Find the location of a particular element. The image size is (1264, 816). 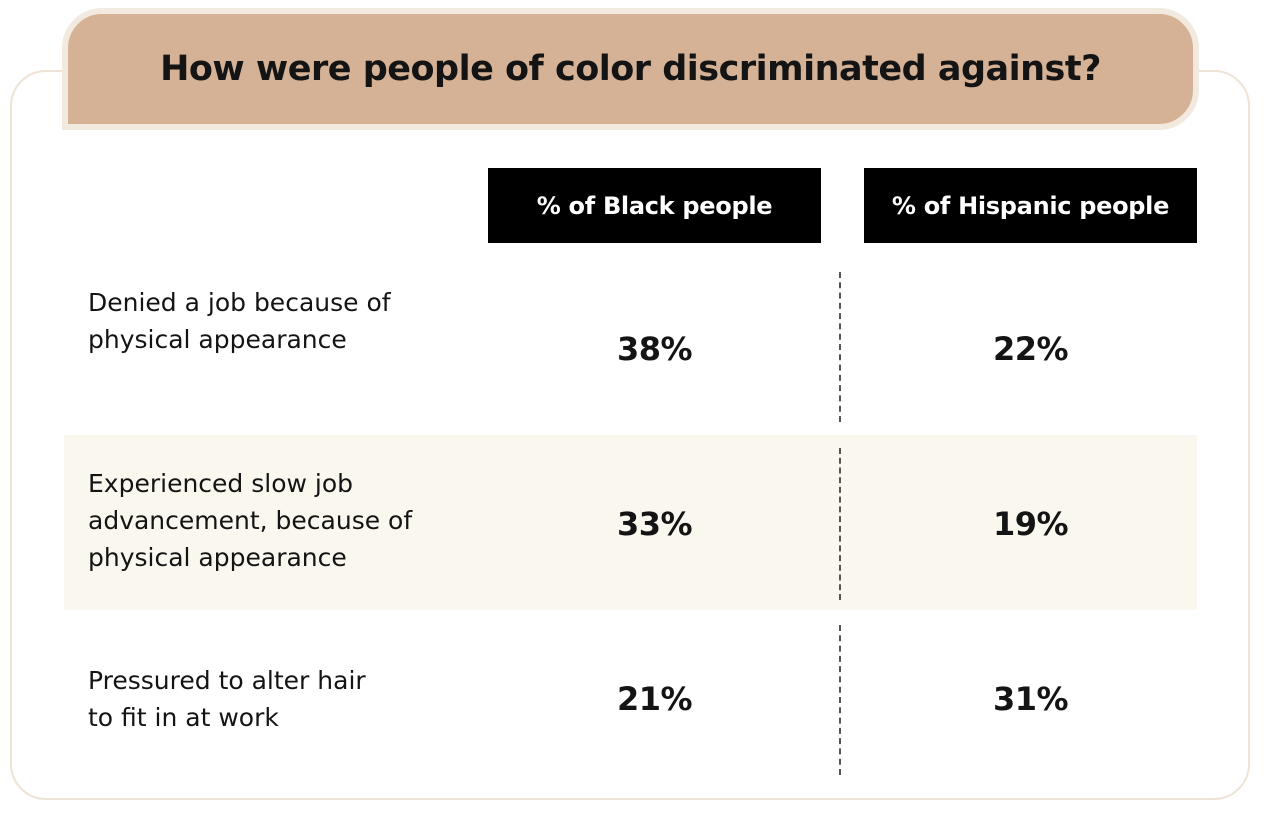

column-header-hispanic: % of Hispanic people is located at coordinates (1030, 205).